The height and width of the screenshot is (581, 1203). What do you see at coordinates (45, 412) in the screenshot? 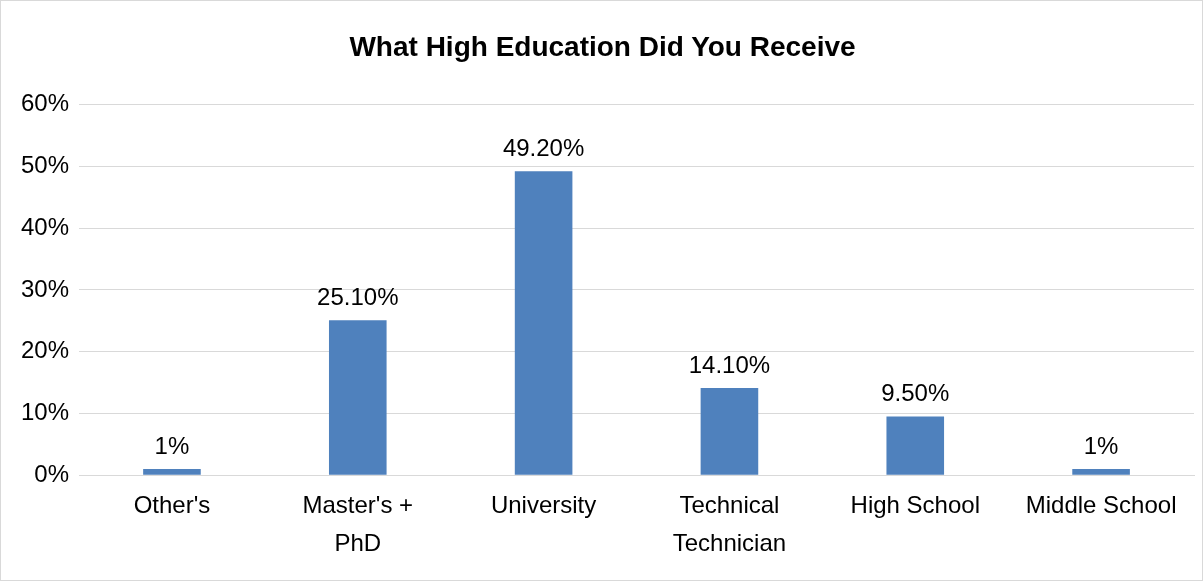
I see `y-tick-label: 10%` at bounding box center [45, 412].